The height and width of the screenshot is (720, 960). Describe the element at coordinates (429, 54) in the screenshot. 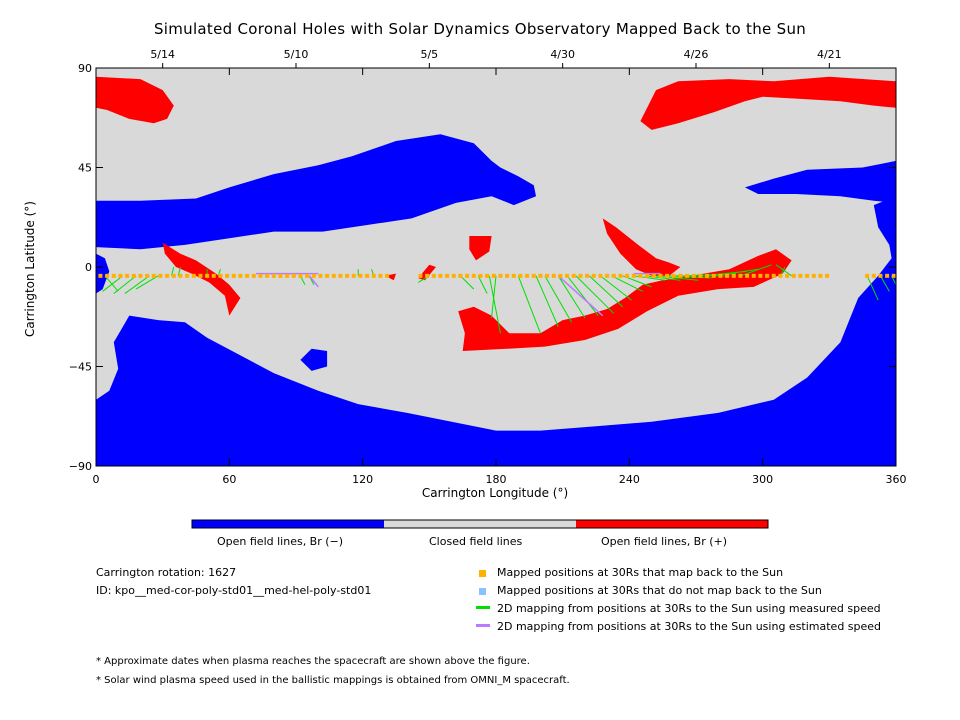

I see `date-tick-label: 5/5` at that location.